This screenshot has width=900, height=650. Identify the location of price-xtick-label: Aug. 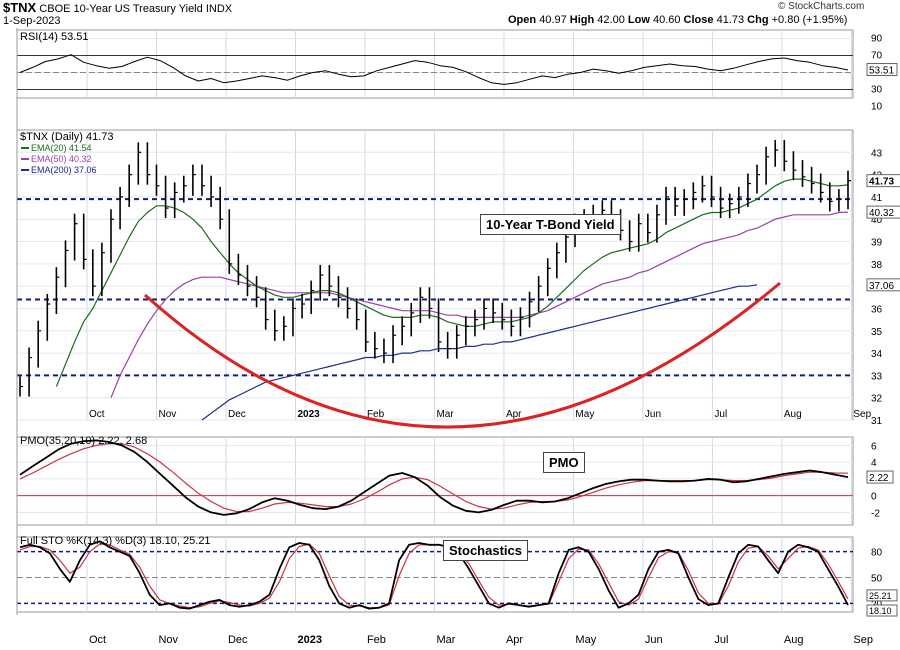
(793, 414).